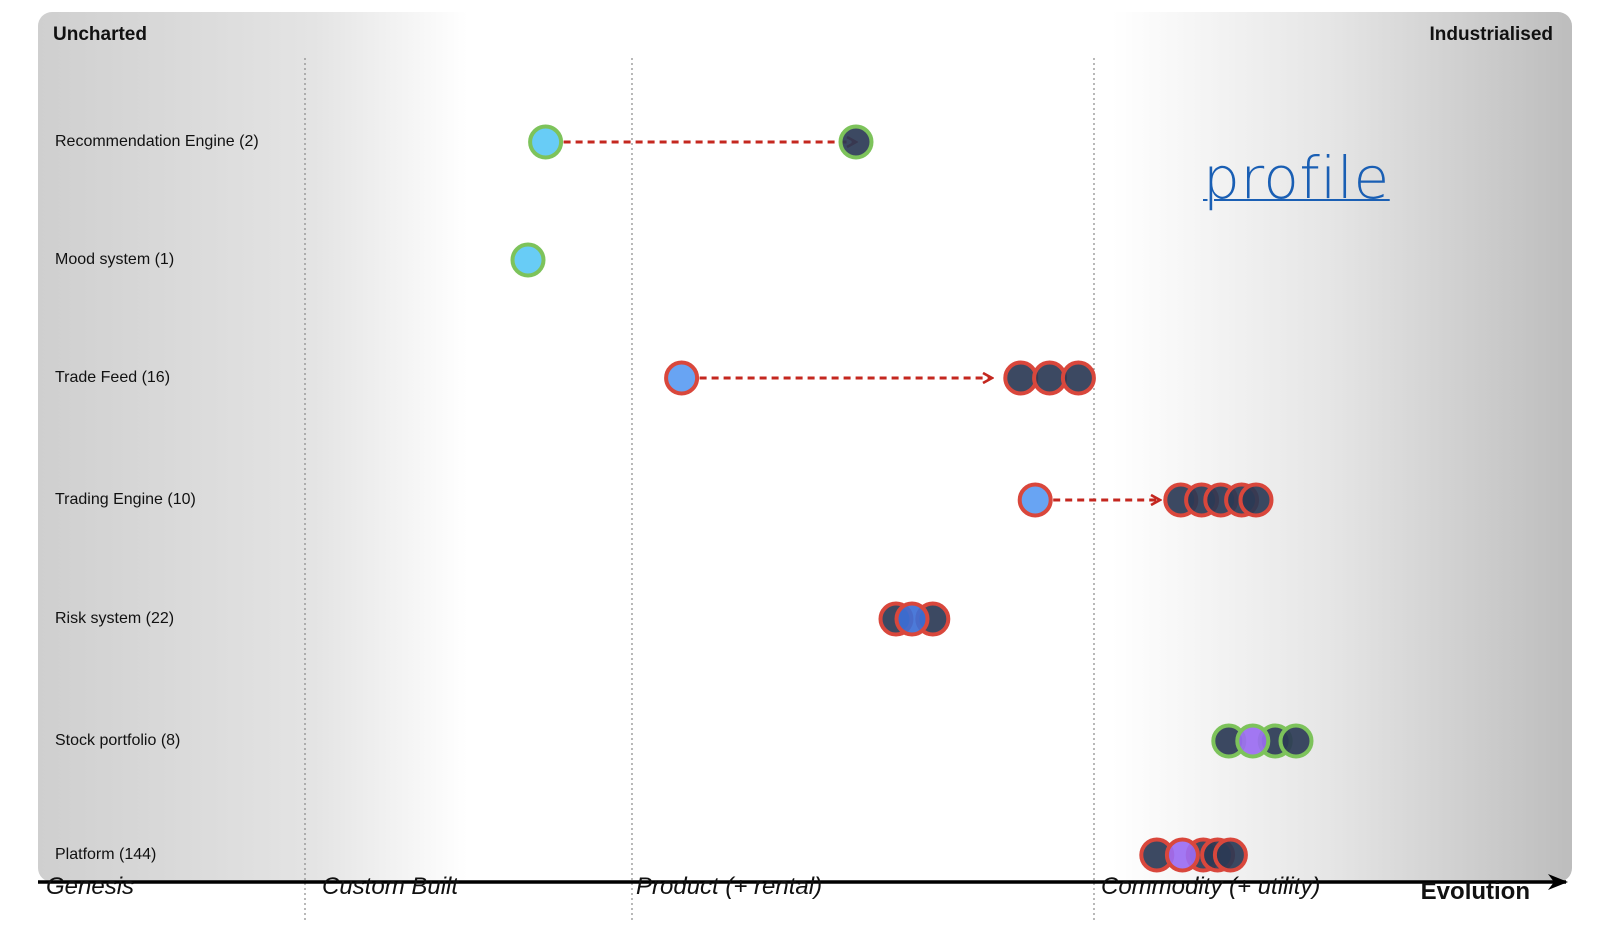  Describe the element at coordinates (1475, 891) in the screenshot. I see `evolution-label: Evolution` at that location.